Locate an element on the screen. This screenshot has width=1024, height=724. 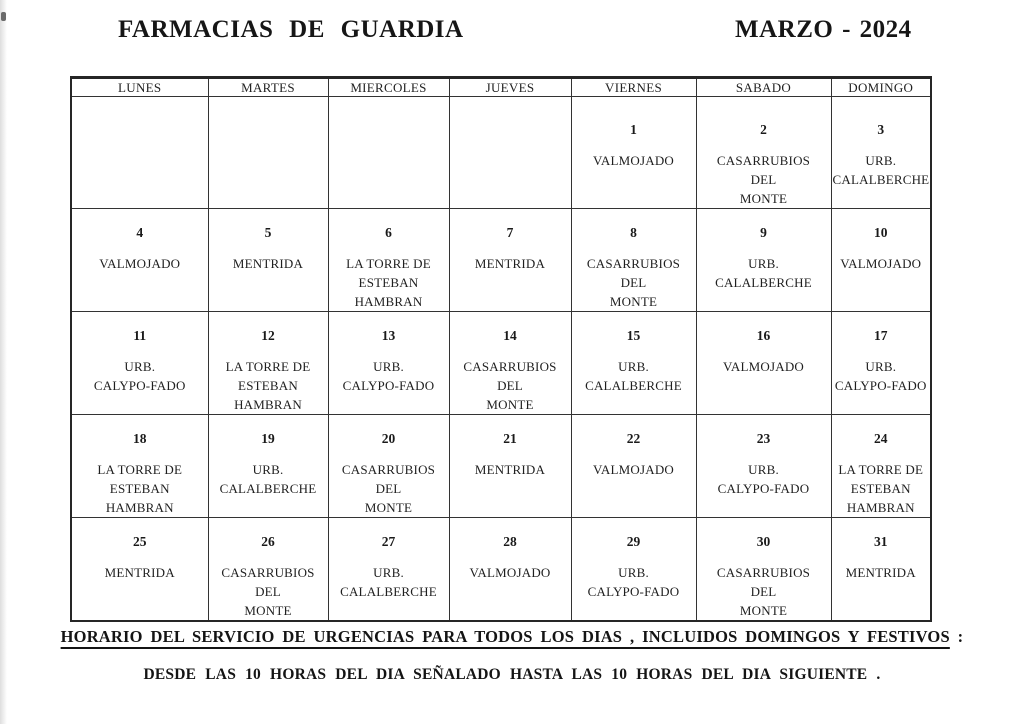
day-number: 31 is located at coordinates (881, 541).